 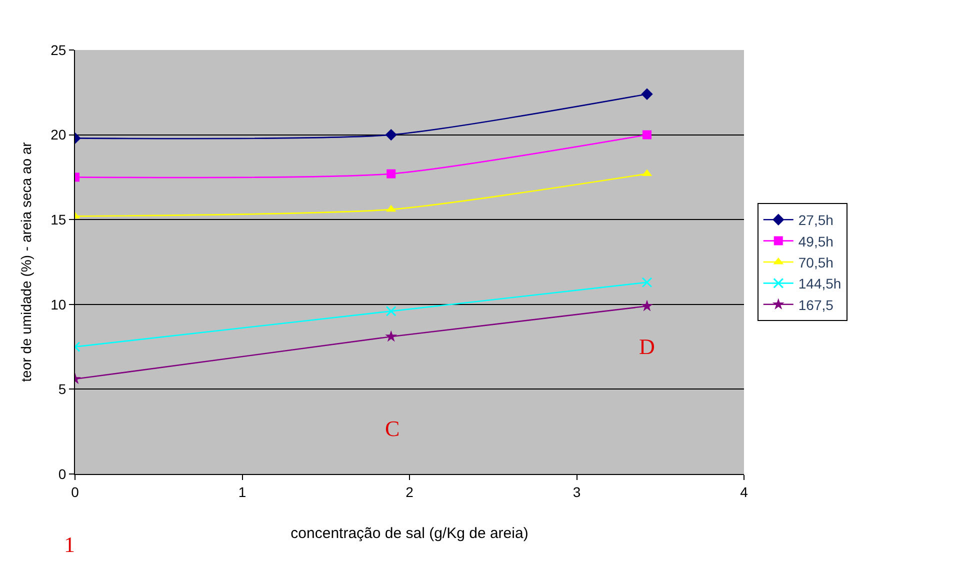 What do you see at coordinates (816, 304) in the screenshot?
I see `legend-label: 167,5` at bounding box center [816, 304].